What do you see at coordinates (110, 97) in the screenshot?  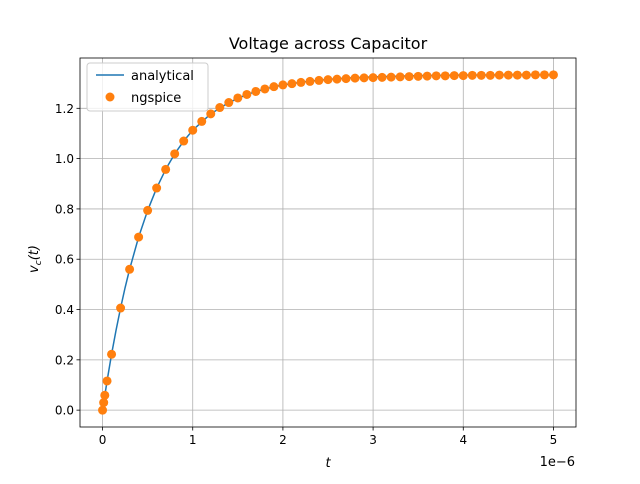 I see `legend-swatch-ngspice` at bounding box center [110, 97].